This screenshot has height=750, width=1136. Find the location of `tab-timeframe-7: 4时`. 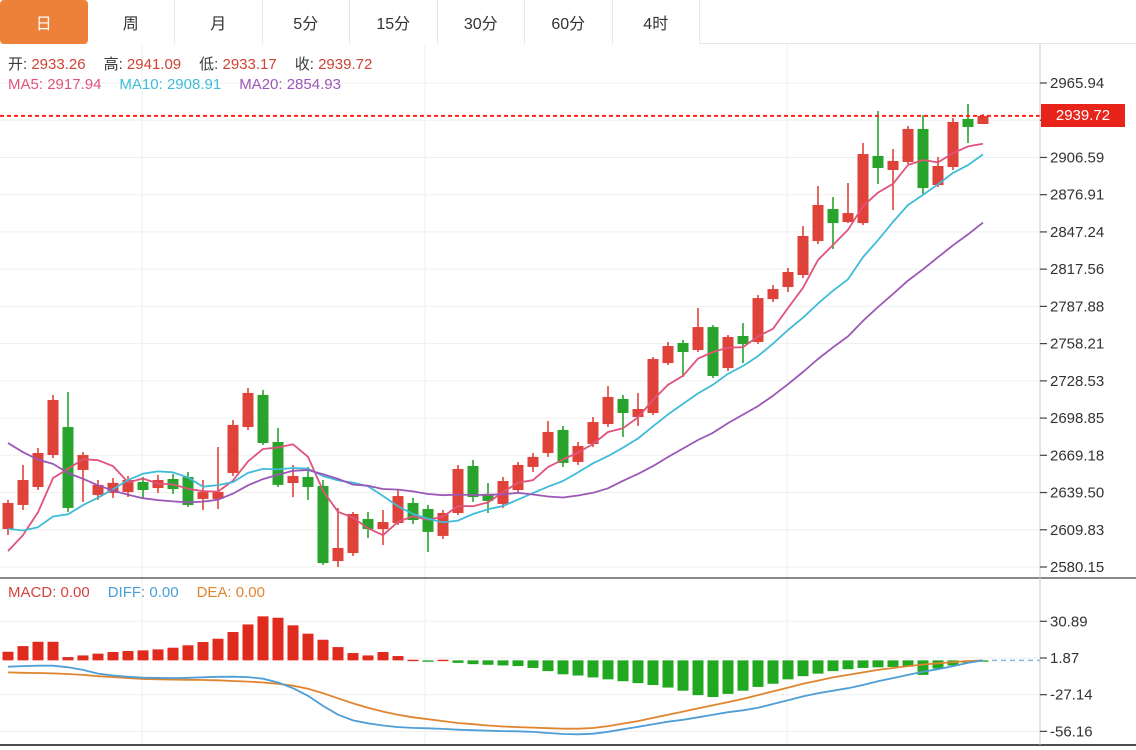

tab-timeframe-7: 4时 is located at coordinates (656, 22).